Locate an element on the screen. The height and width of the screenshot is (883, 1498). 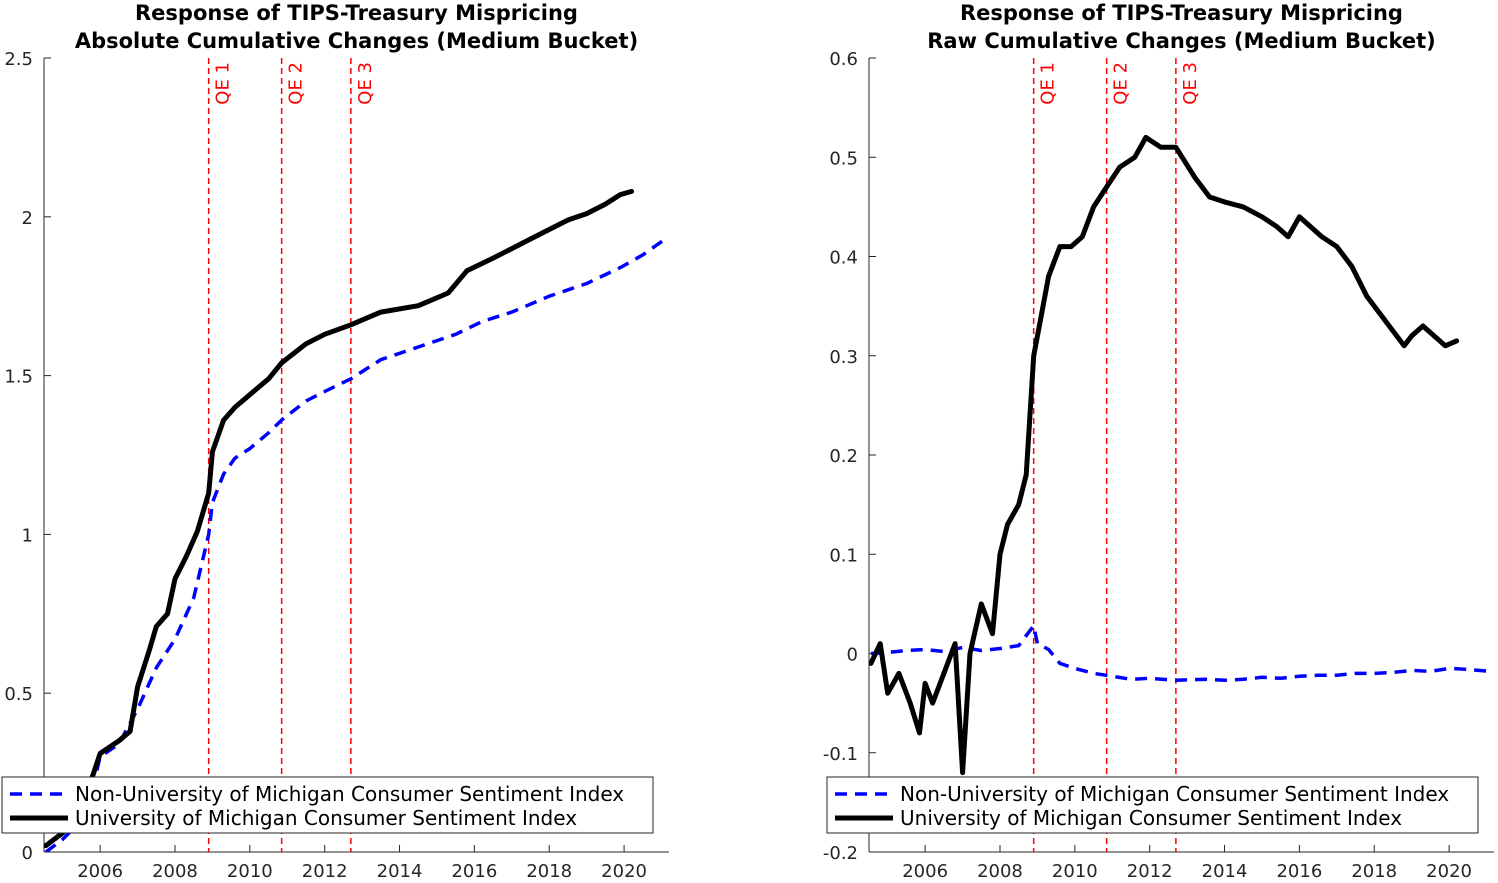
y-tick-label: 1.5 is located at coordinates (18, 377).